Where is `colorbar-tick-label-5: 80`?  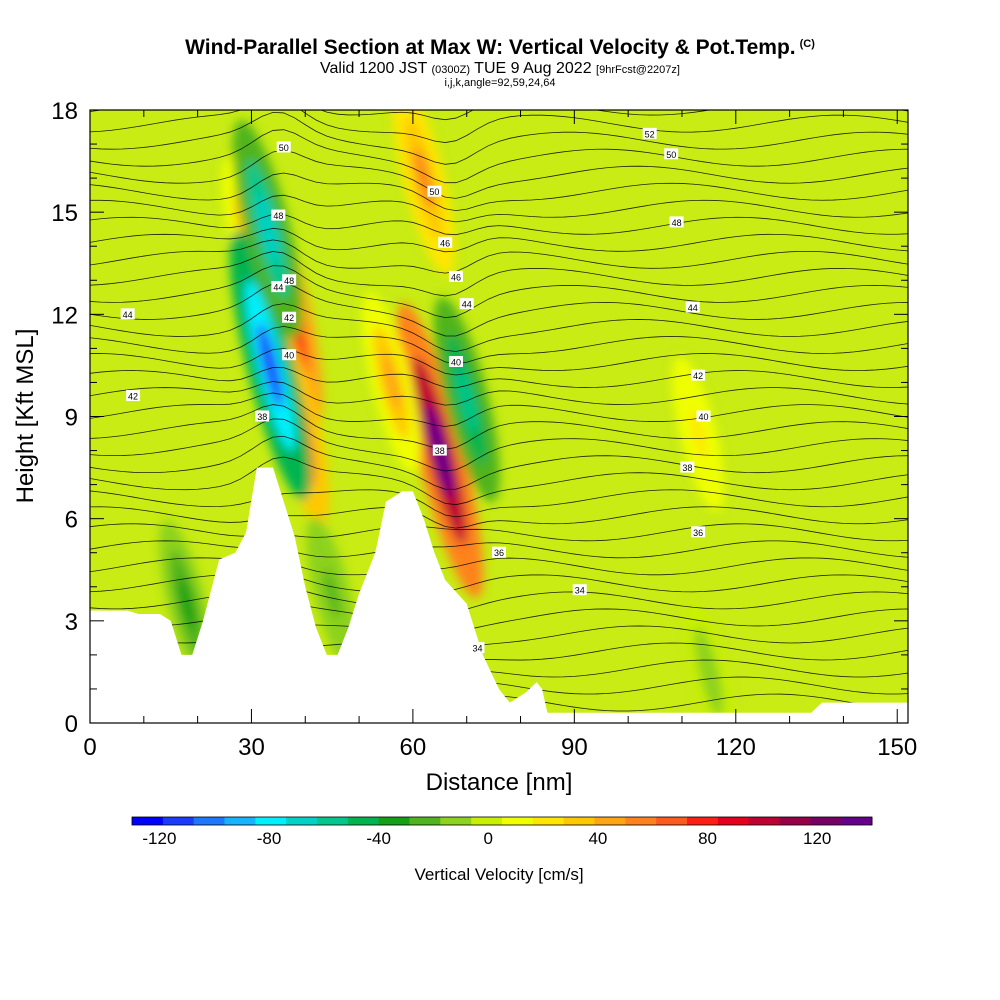
colorbar-tick-label-5: 80 is located at coordinates (707, 838).